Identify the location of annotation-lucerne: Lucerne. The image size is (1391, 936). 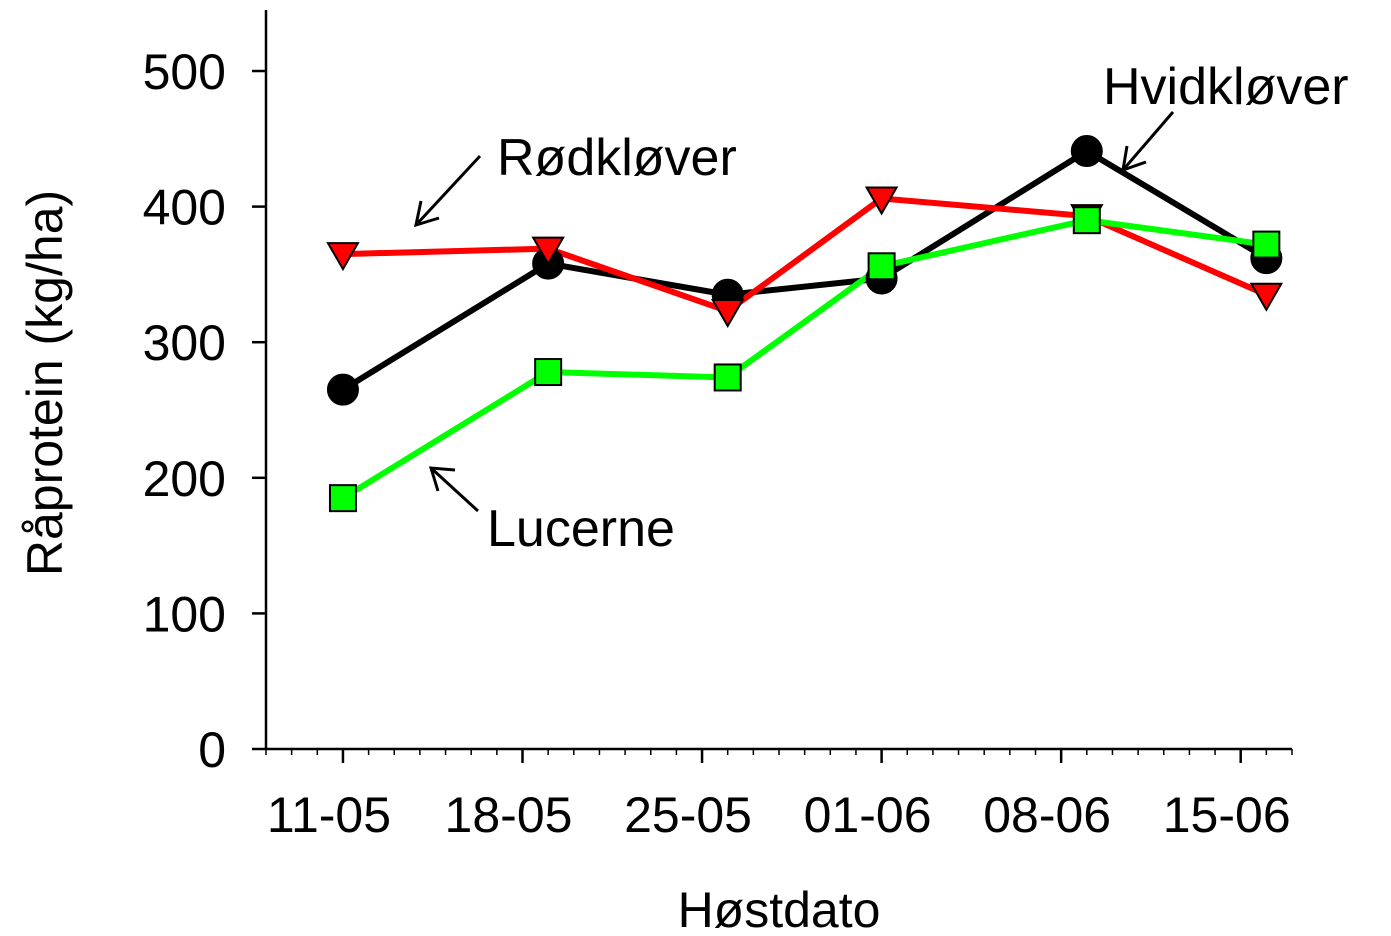
(551, 512).